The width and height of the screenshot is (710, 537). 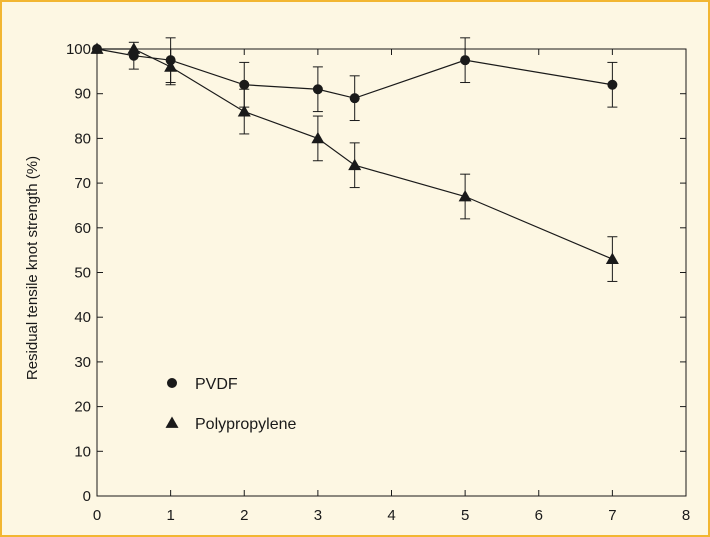 What do you see at coordinates (539, 515) in the screenshot?
I see `x-tick-label: 6` at bounding box center [539, 515].